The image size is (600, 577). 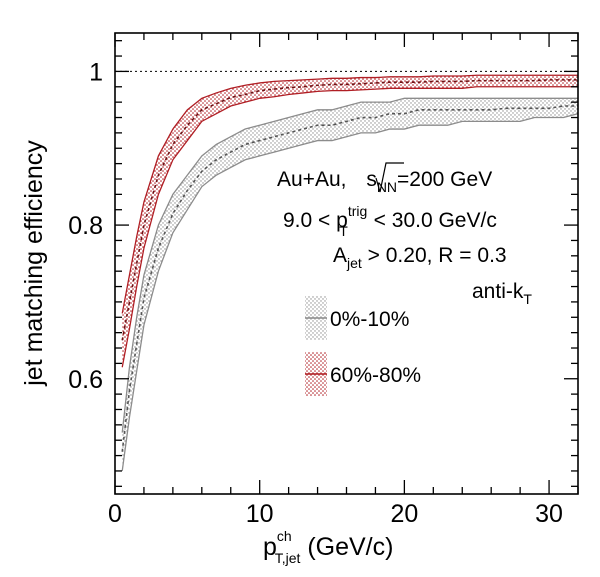 I want to click on y-tick-label: 0.6, so click(x=85, y=380).